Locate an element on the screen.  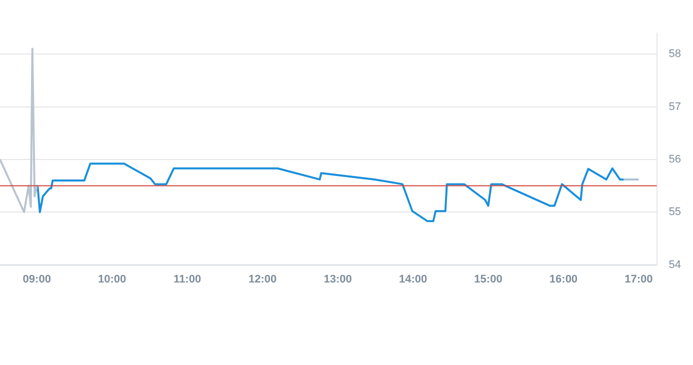
x-tick-label: 13:00 is located at coordinates (338, 279).